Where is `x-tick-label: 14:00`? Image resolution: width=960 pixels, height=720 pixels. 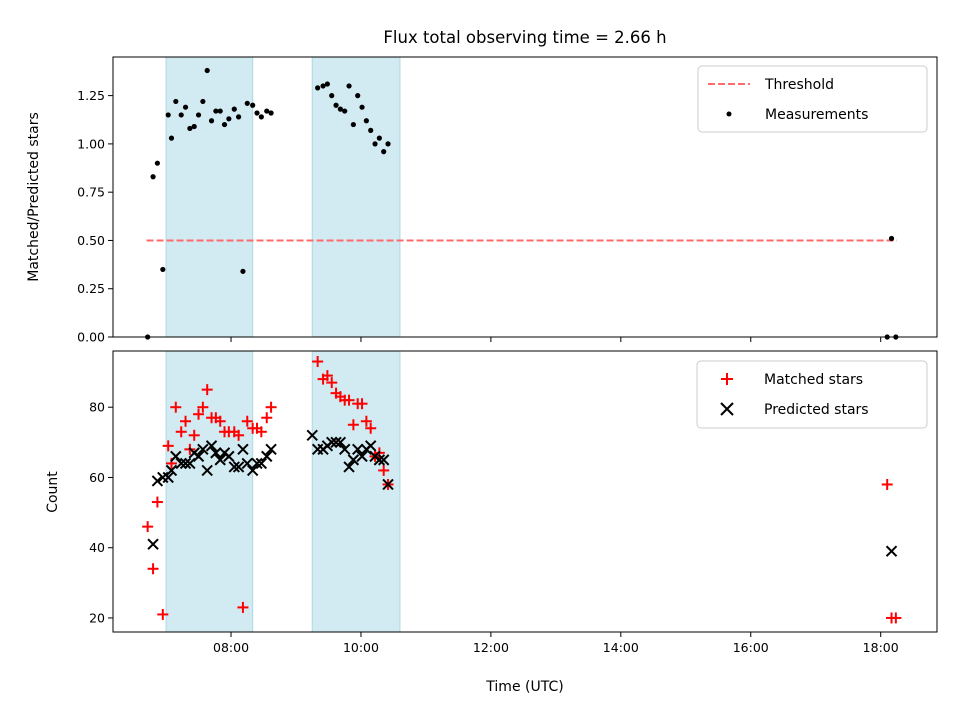
x-tick-label: 14:00 is located at coordinates (621, 647).